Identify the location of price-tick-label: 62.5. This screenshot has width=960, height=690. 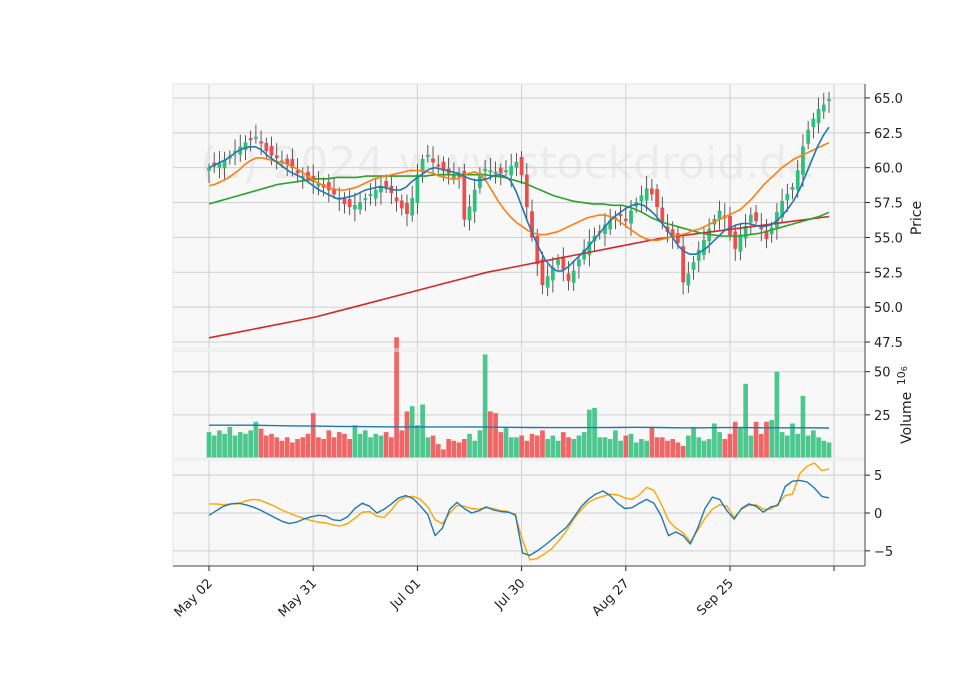
(888, 134).